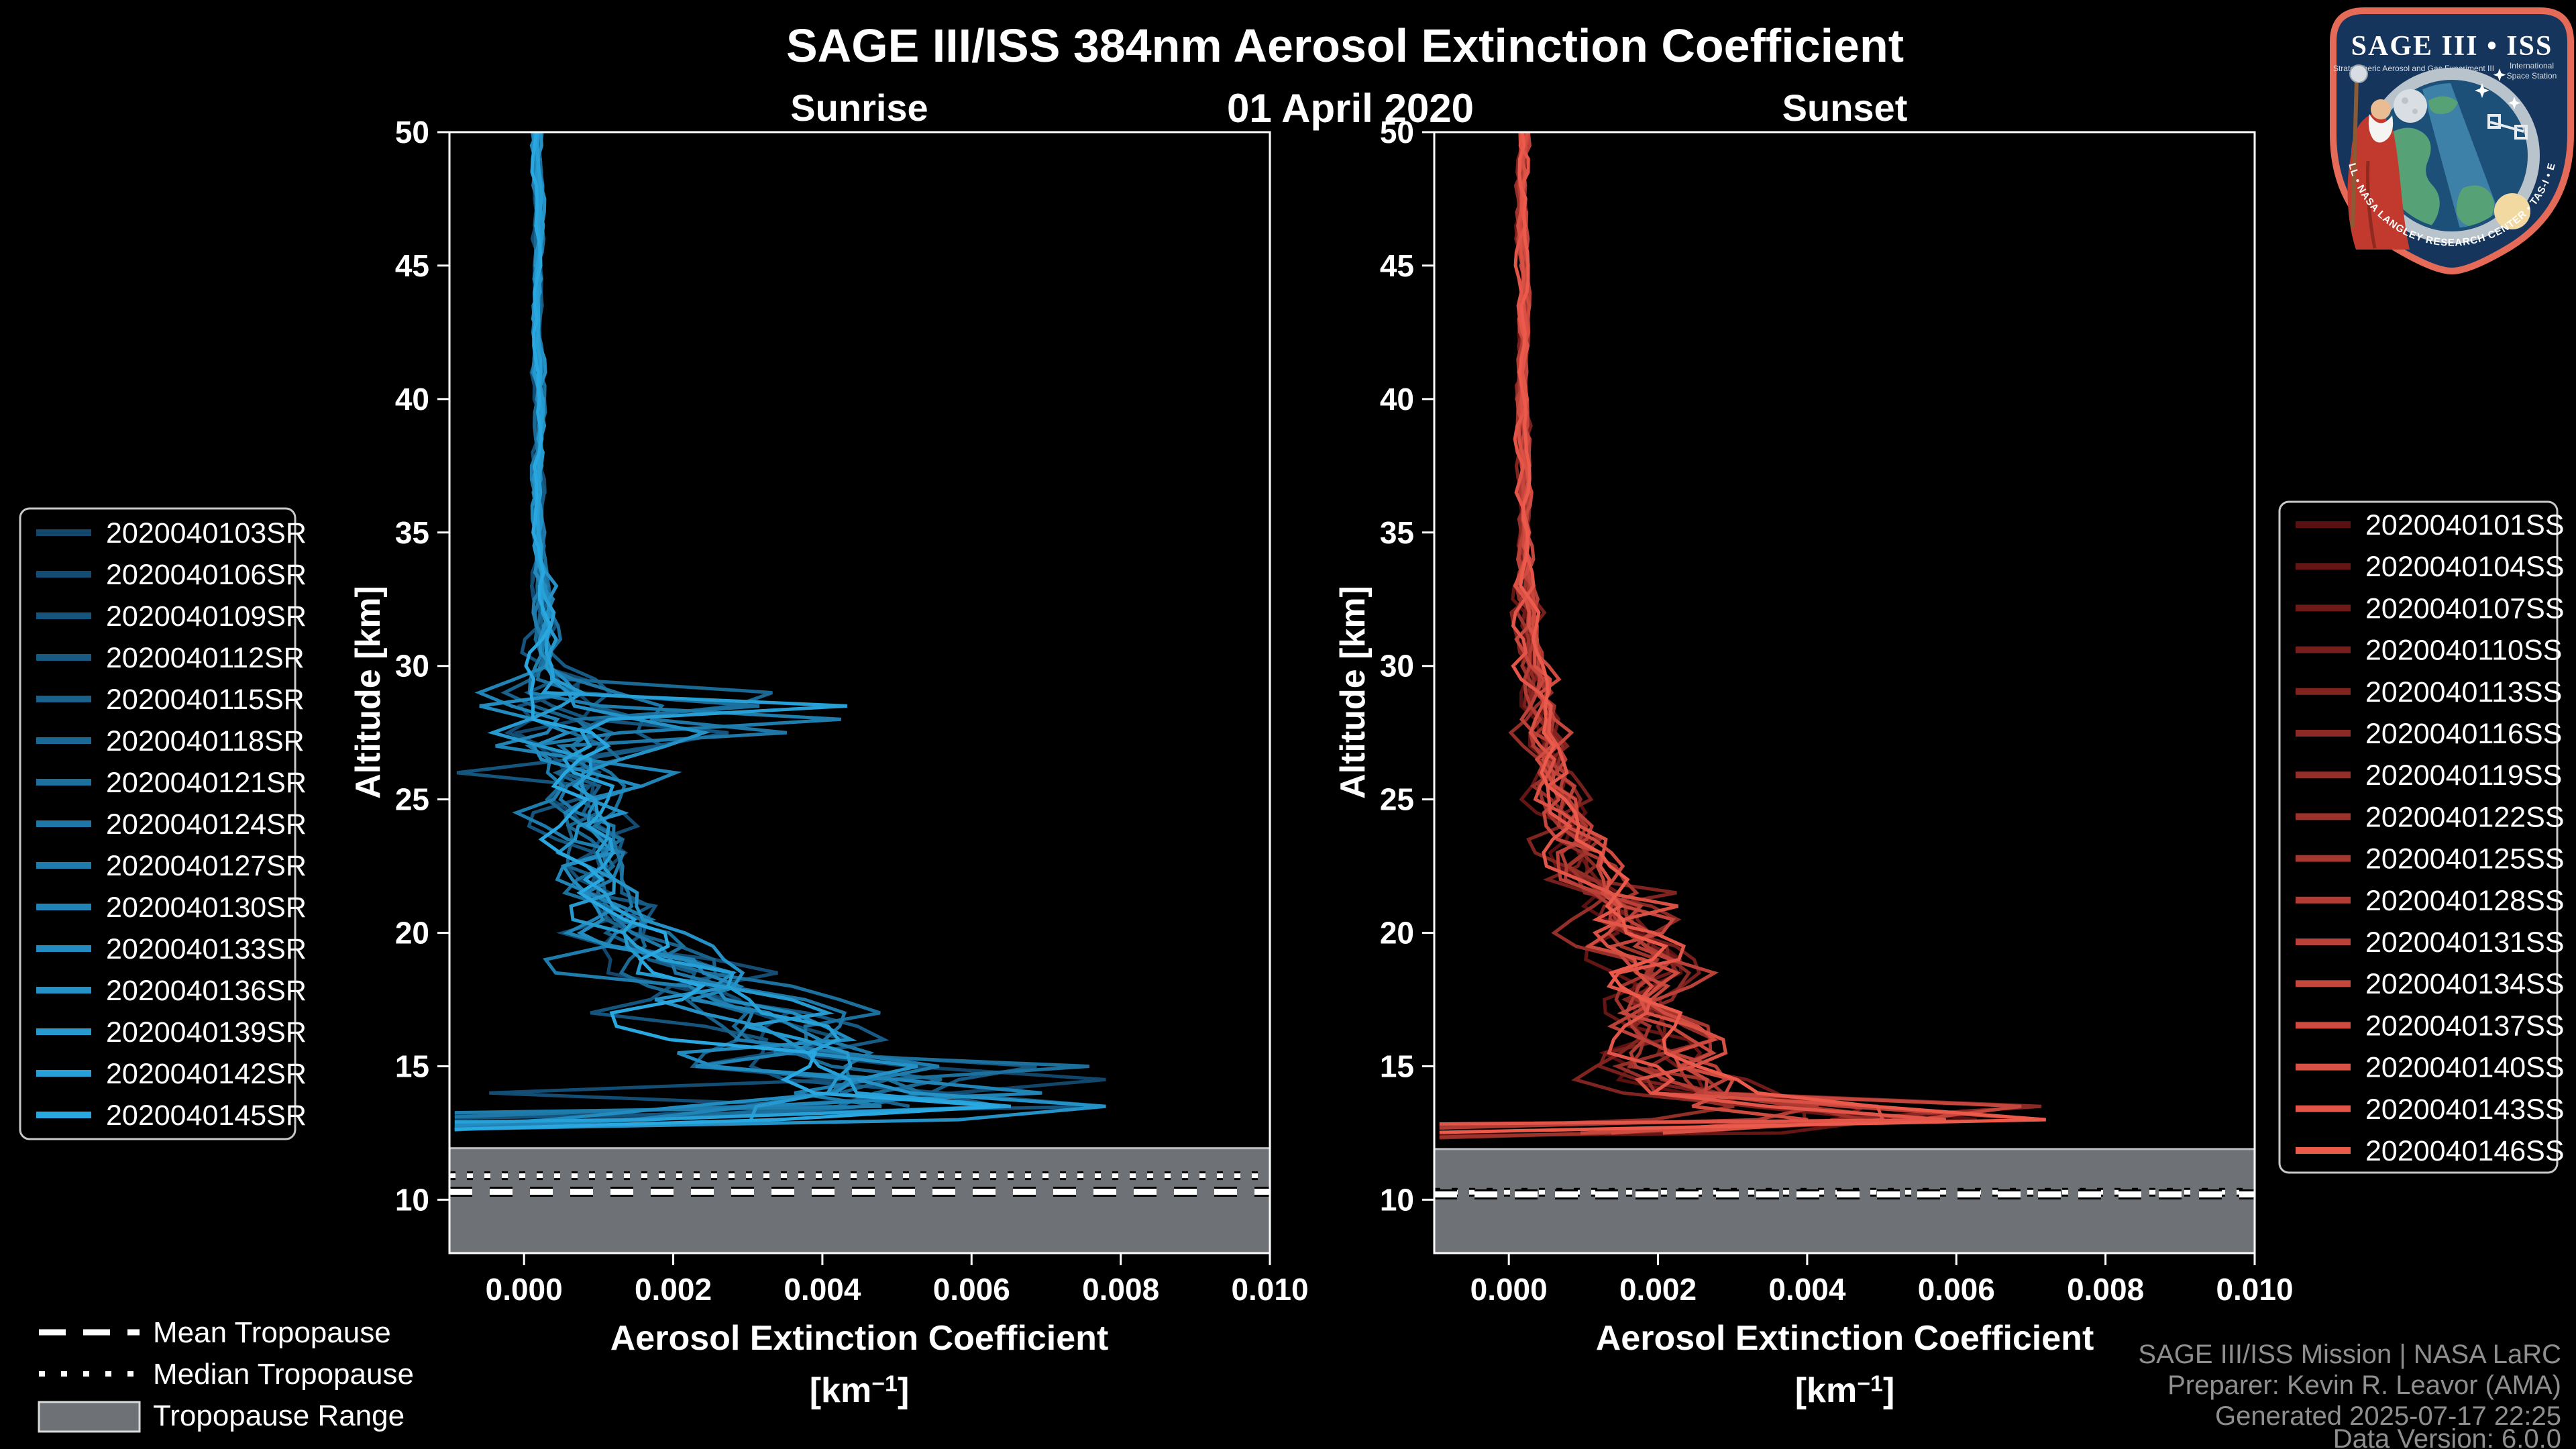 This screenshot has height=1449, width=2576. Describe the element at coordinates (2430, 942) in the screenshot. I see `sunset-legend-item: 2020040131SS` at that location.